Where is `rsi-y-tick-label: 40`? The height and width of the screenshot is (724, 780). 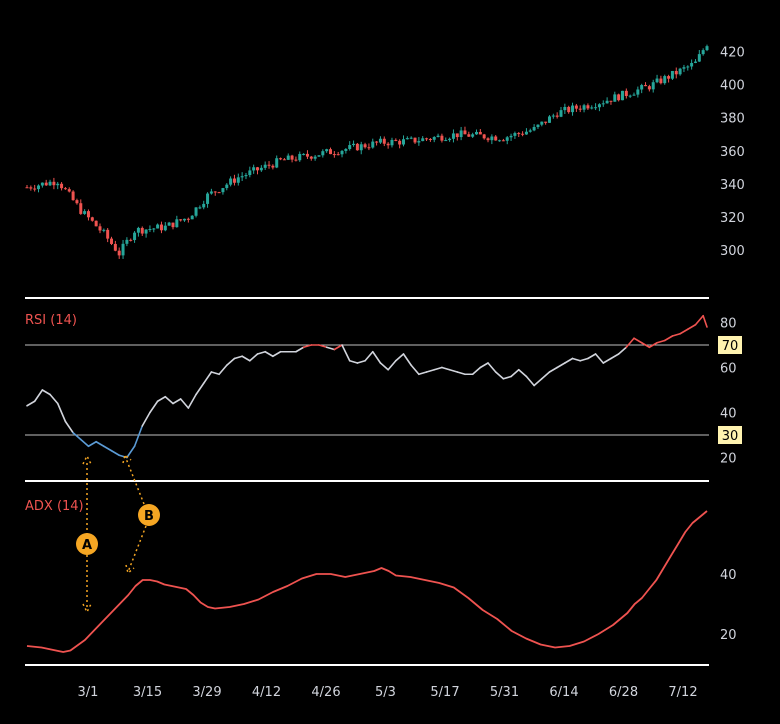
rsi-y-tick-label: 40 is located at coordinates (728, 414).